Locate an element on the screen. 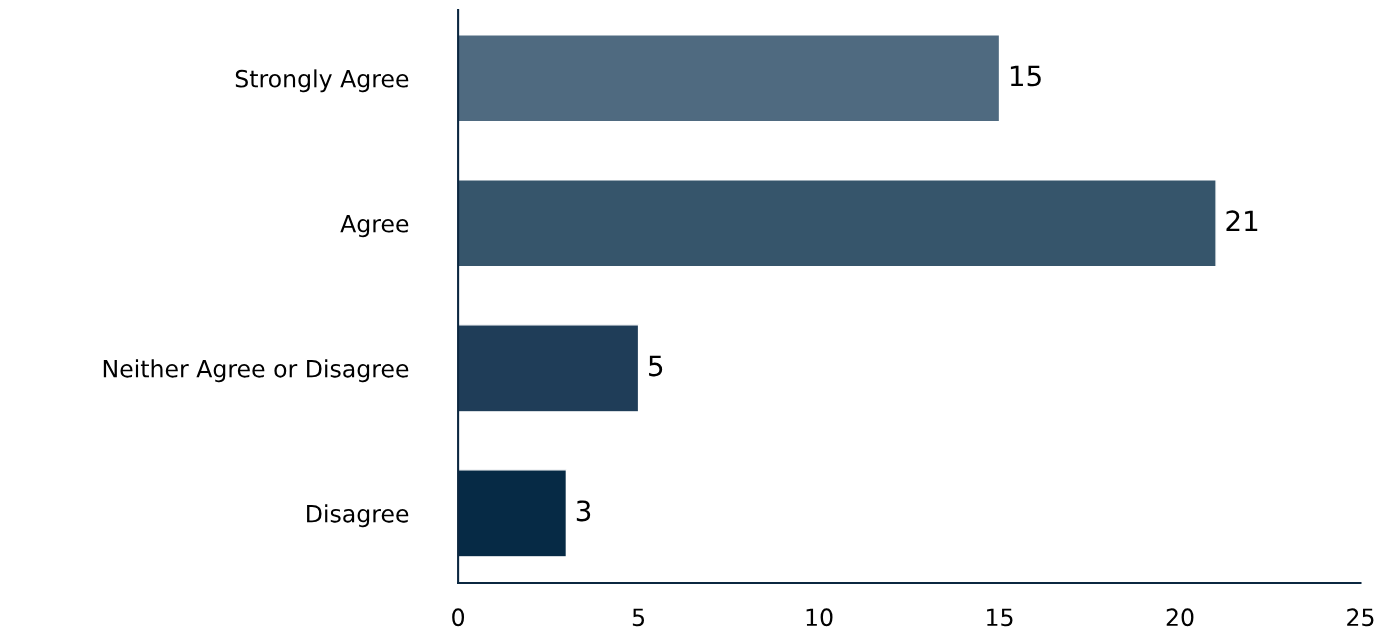 This screenshot has height=635, width=1384. x-tick-label: 10 is located at coordinates (819, 617).